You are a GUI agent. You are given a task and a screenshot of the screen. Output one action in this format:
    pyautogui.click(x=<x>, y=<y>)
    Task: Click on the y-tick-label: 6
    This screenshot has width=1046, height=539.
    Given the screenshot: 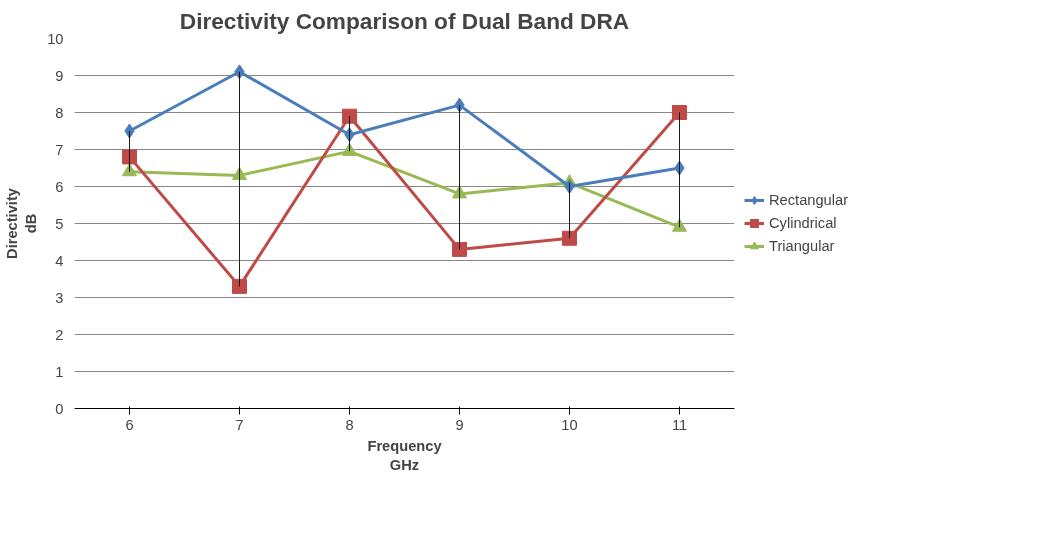 What is the action you would take?
    pyautogui.click(x=59, y=186)
    